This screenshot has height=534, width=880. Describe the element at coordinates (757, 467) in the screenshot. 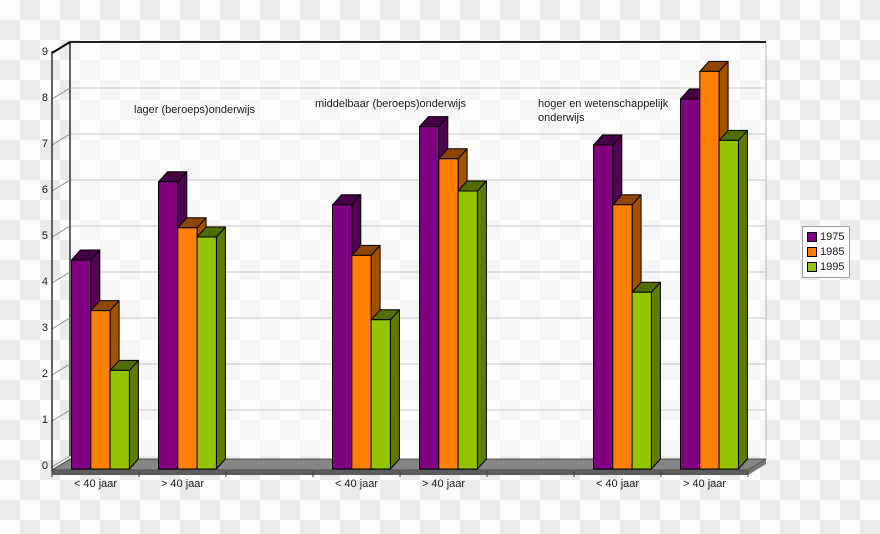

I see `floor-side` at that location.